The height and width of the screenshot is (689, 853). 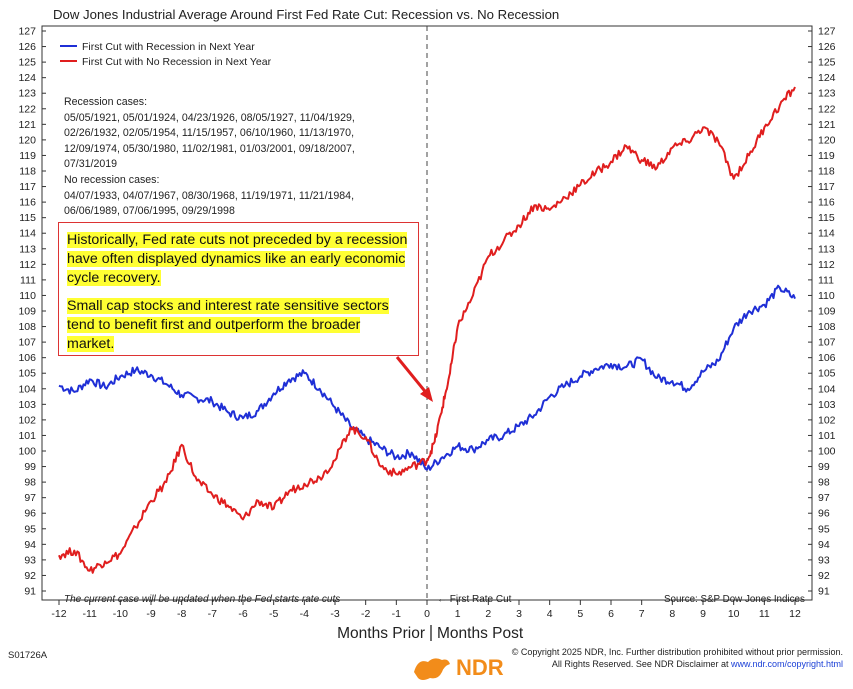 What do you see at coordinates (827, 94) in the screenshot?
I see `y-tick-label: 123` at bounding box center [827, 94].